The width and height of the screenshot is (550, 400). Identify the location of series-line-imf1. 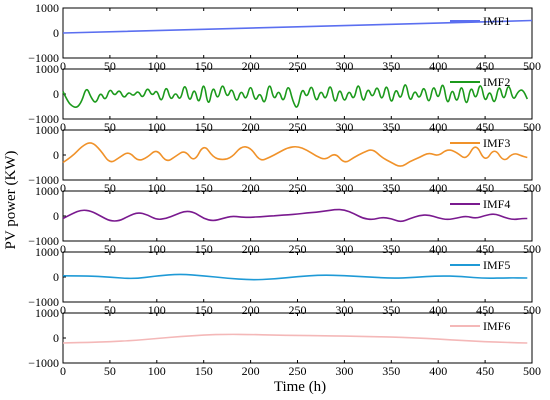
(297, 26).